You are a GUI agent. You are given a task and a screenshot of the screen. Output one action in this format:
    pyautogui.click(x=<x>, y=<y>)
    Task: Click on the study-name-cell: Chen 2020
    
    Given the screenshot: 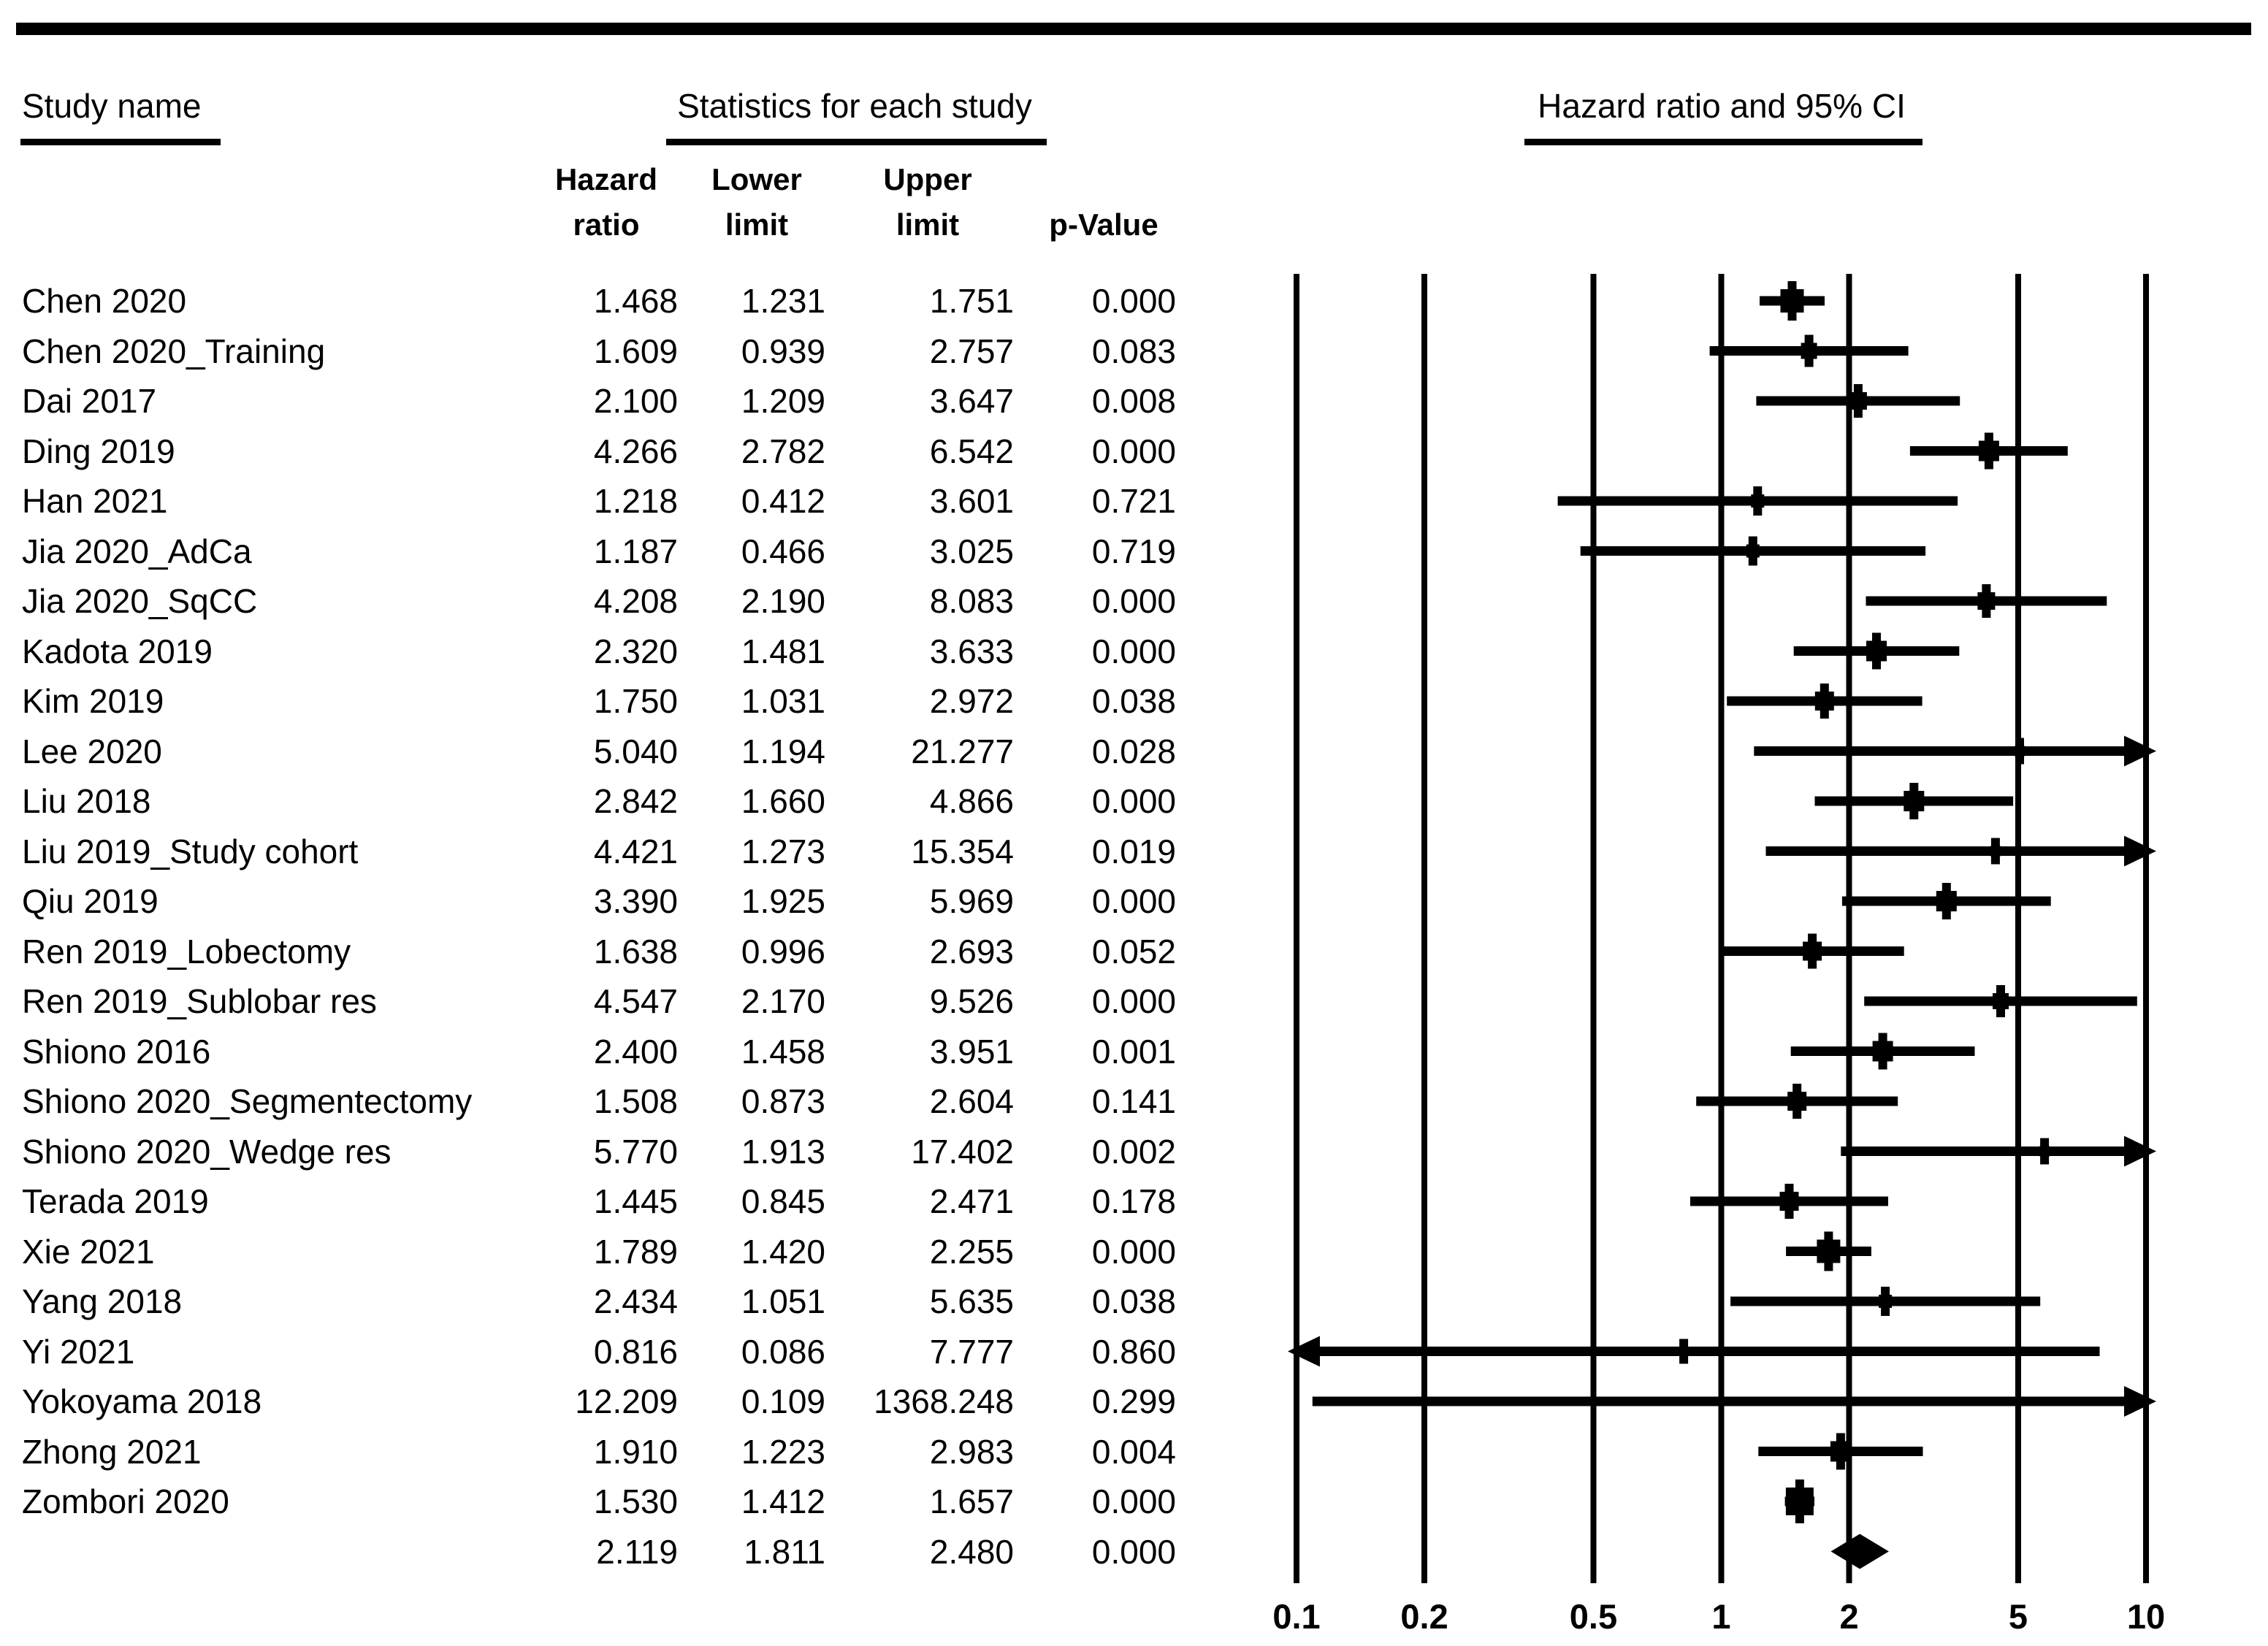 What is the action you would take?
    pyautogui.click(x=105, y=301)
    